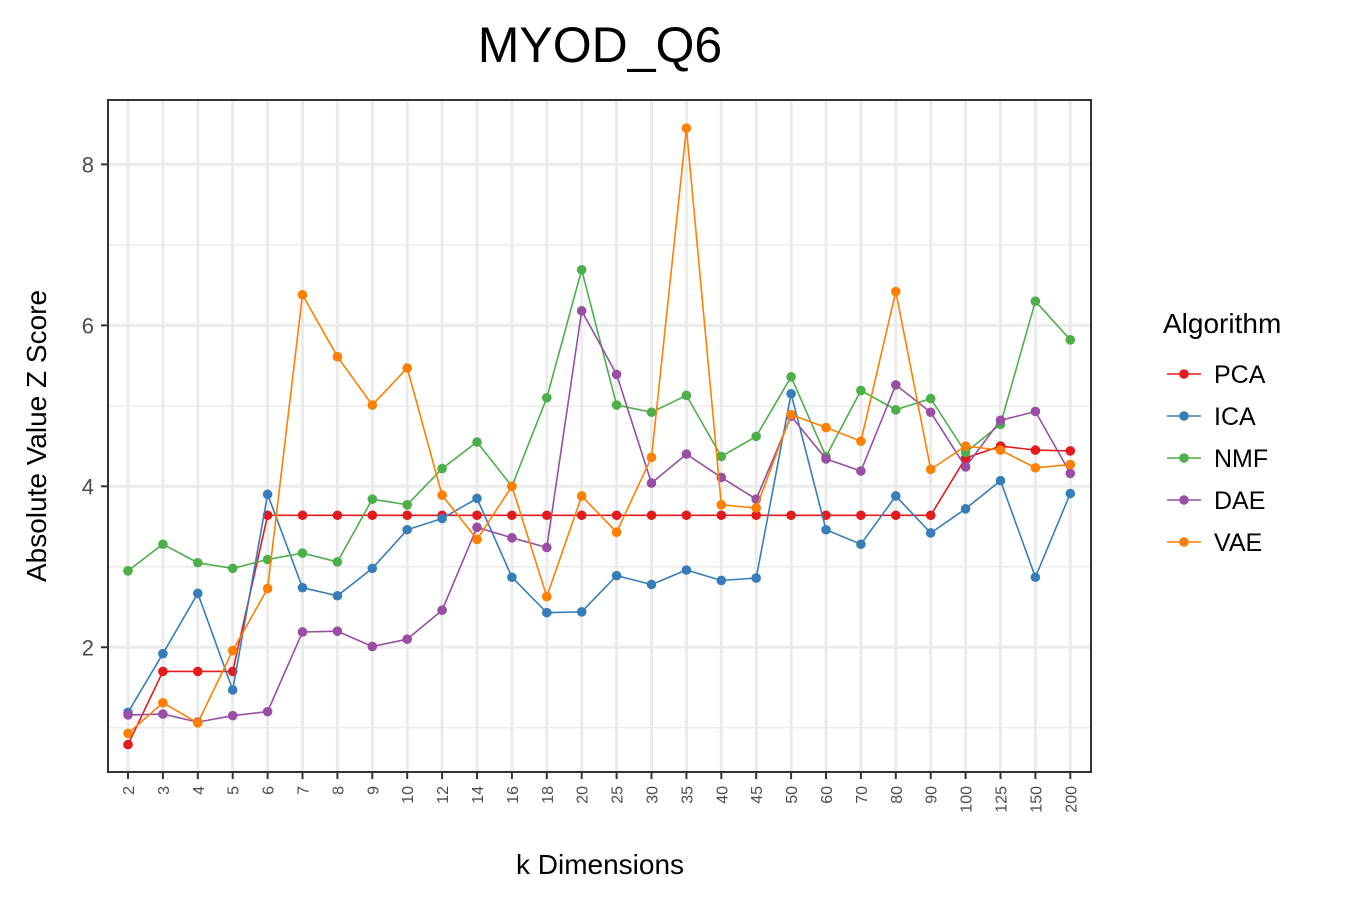  What do you see at coordinates (164, 790) in the screenshot?
I see `x-tick-label: 3` at bounding box center [164, 790].